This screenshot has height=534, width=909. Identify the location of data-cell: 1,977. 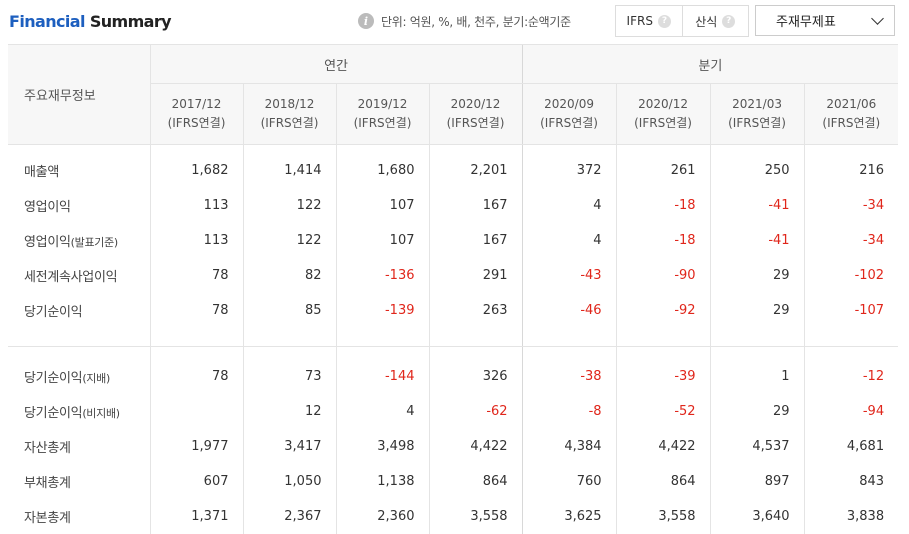
(196, 446).